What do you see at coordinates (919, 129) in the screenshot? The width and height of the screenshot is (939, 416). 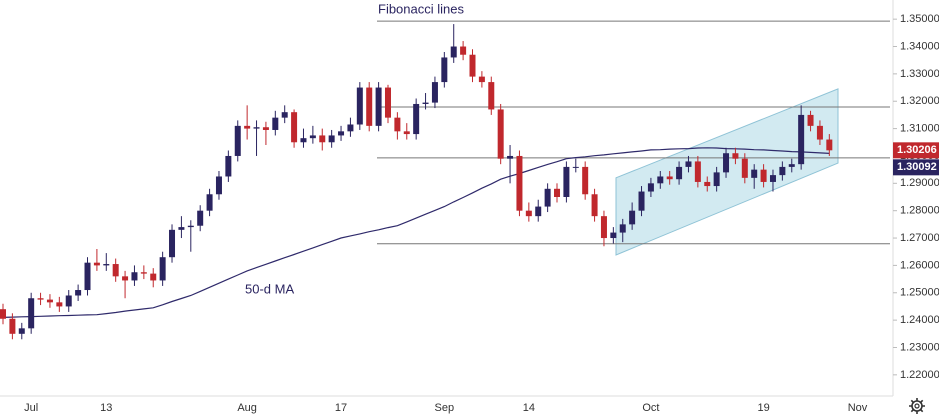 I see `y-tick-label: 1.31000` at bounding box center [919, 129].